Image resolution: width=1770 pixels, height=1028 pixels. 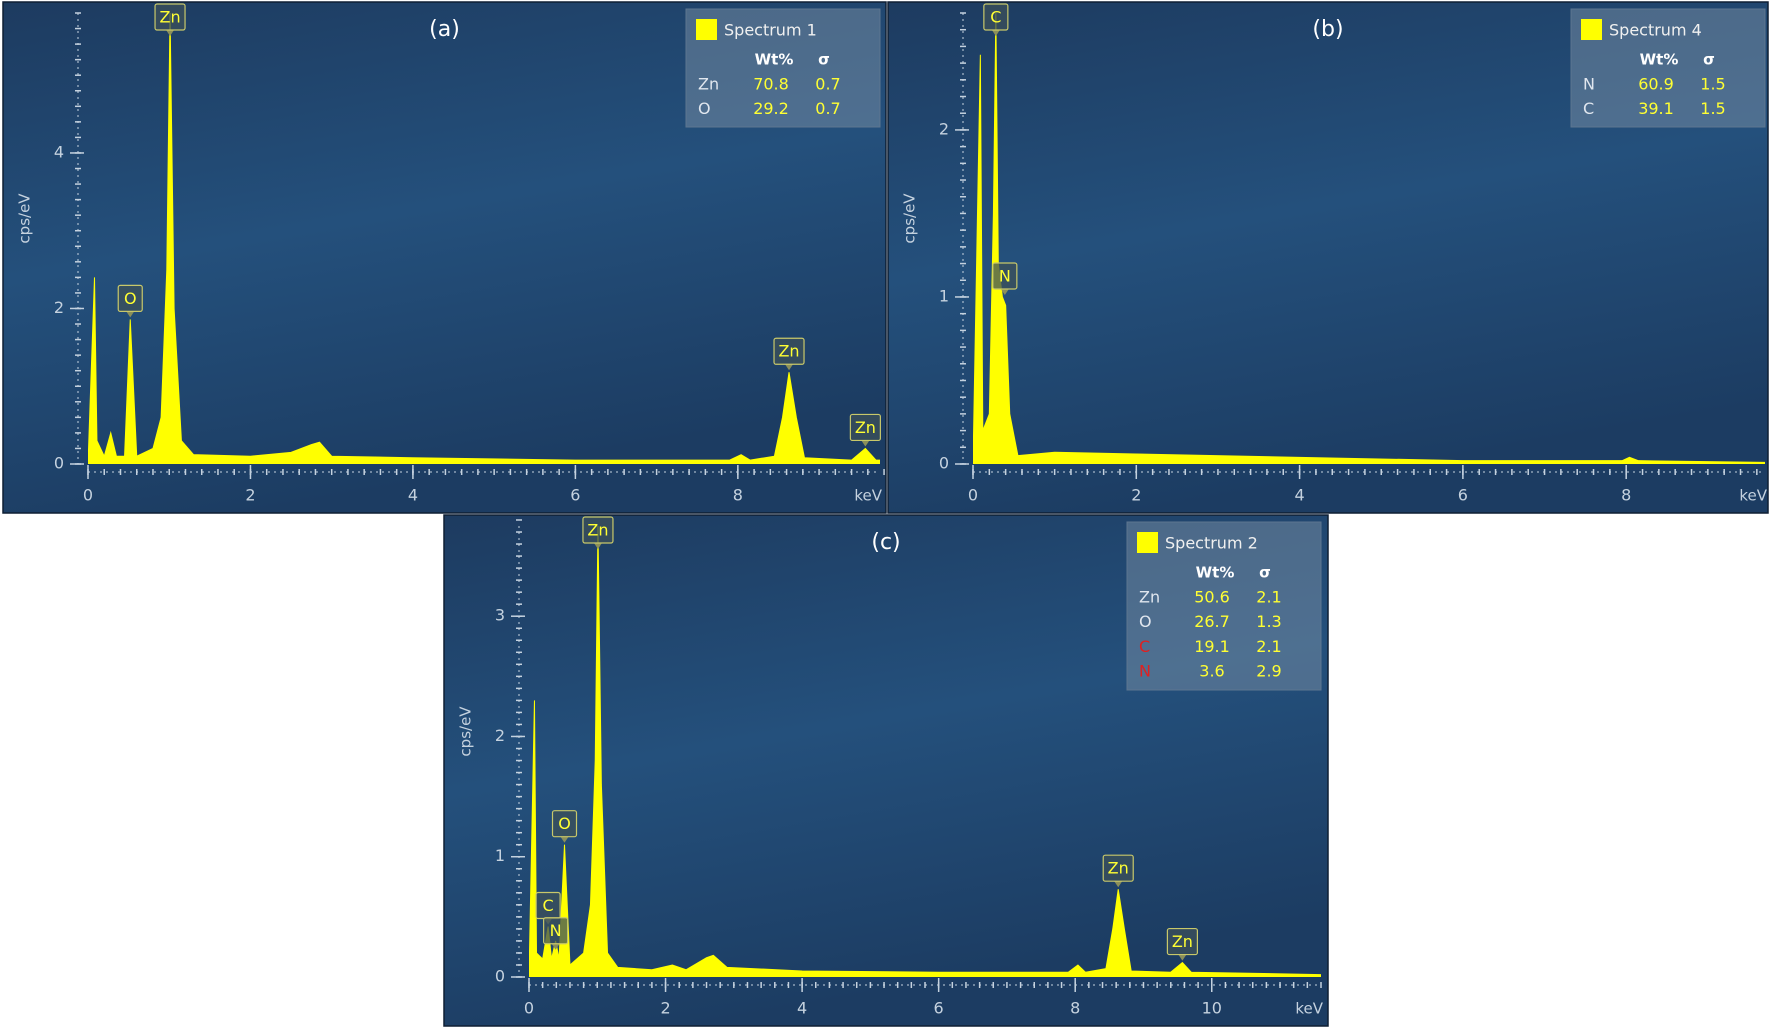 What do you see at coordinates (500, 615) in the screenshot?
I see `y-tick-label: 3` at bounding box center [500, 615].